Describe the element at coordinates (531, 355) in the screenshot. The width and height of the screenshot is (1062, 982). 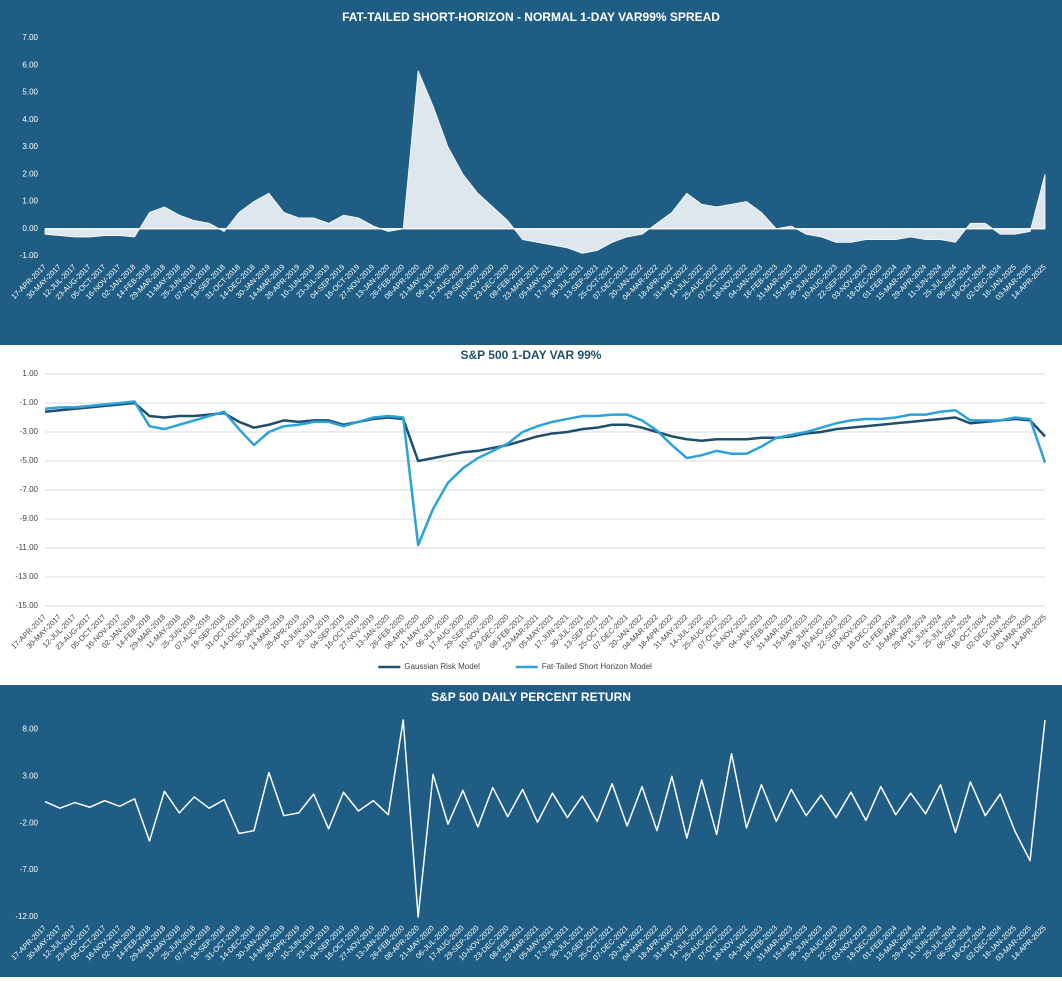
I see `chart-title: S&P 500 1-DAY VAR 99%` at that location.